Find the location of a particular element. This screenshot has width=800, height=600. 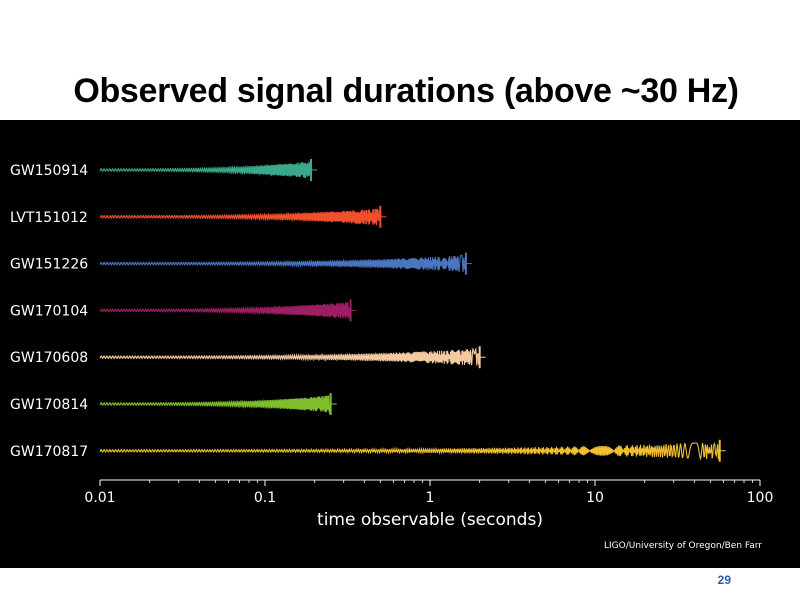

event-label: GW170104 is located at coordinates (49, 311).